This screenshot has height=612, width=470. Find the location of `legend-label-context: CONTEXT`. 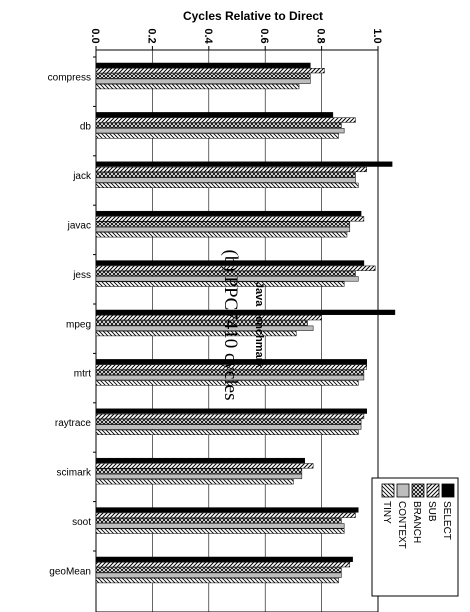

legend-label-context: CONTEXT is located at coordinates (401, 525).